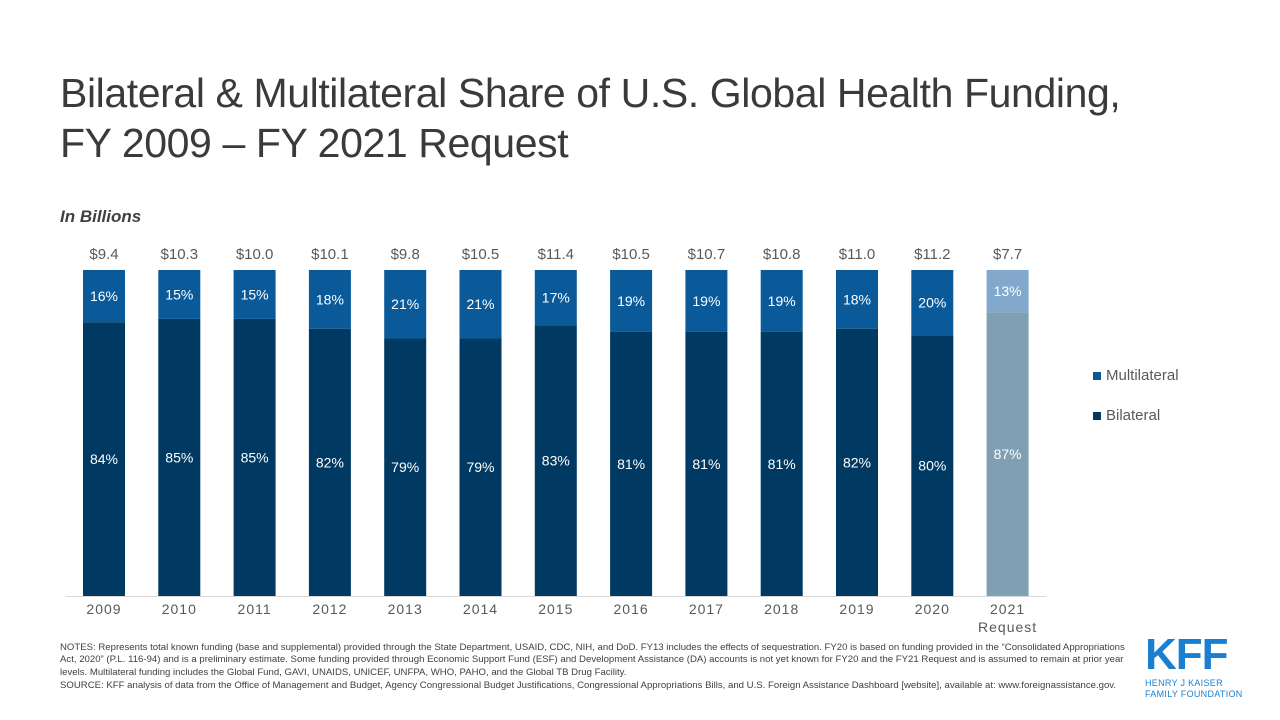 Image resolution: width=1280 pixels, height=720 pixels. What do you see at coordinates (1097, 415) in the screenshot?
I see `legend-swatch-bilateral` at bounding box center [1097, 415].